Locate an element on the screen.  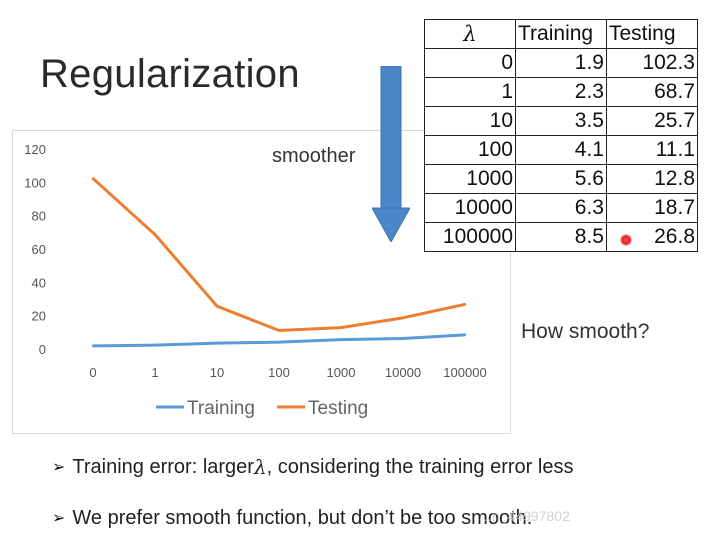
y-tick-label: 20 is located at coordinates (39, 316).